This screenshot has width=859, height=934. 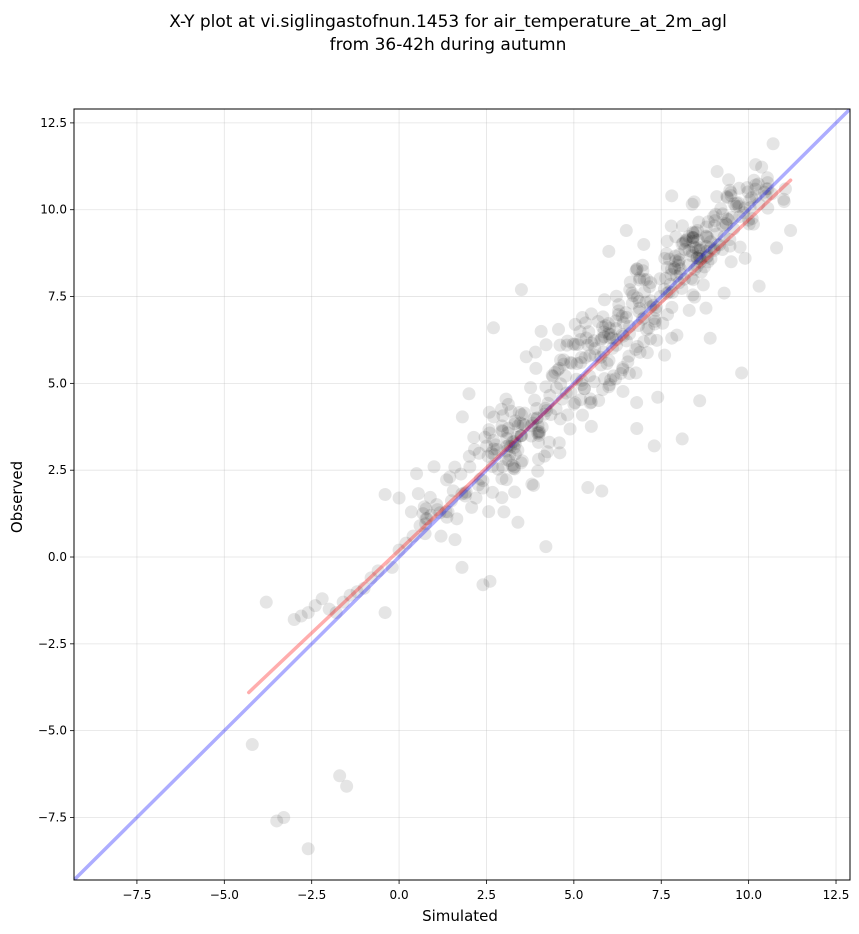 I want to click on x-tick-label: 5.0, so click(x=573, y=895).